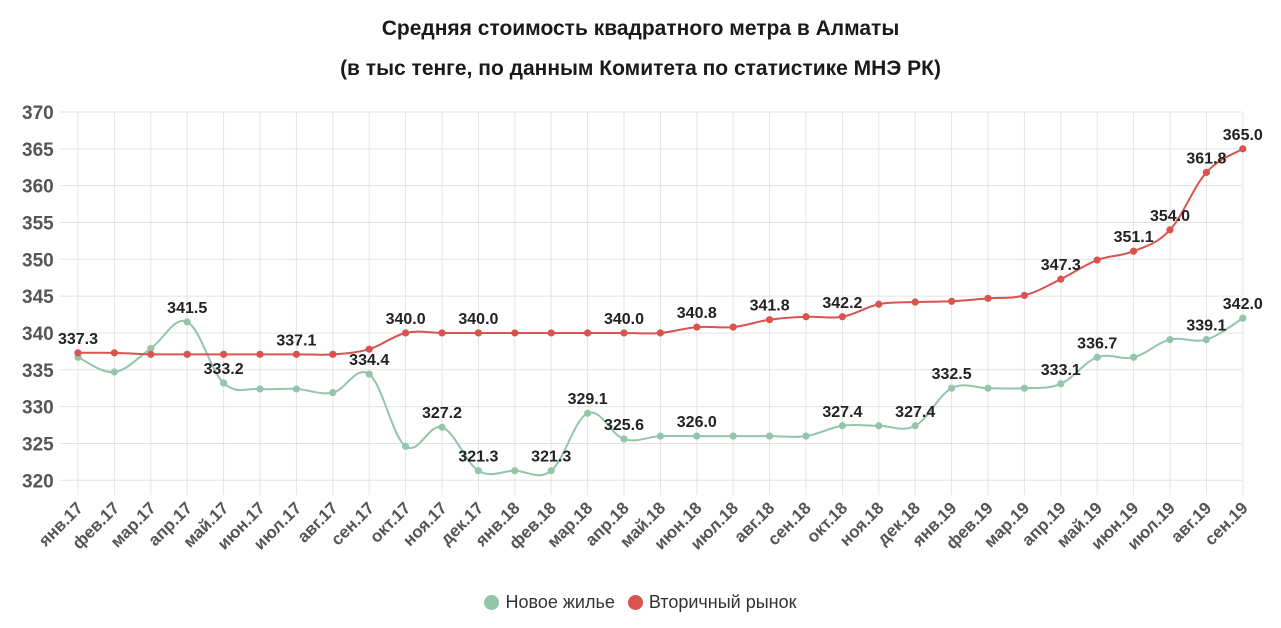 The height and width of the screenshot is (628, 1281). What do you see at coordinates (624, 425) in the screenshot?
I see `data-label-new-housing: 325.6` at bounding box center [624, 425].